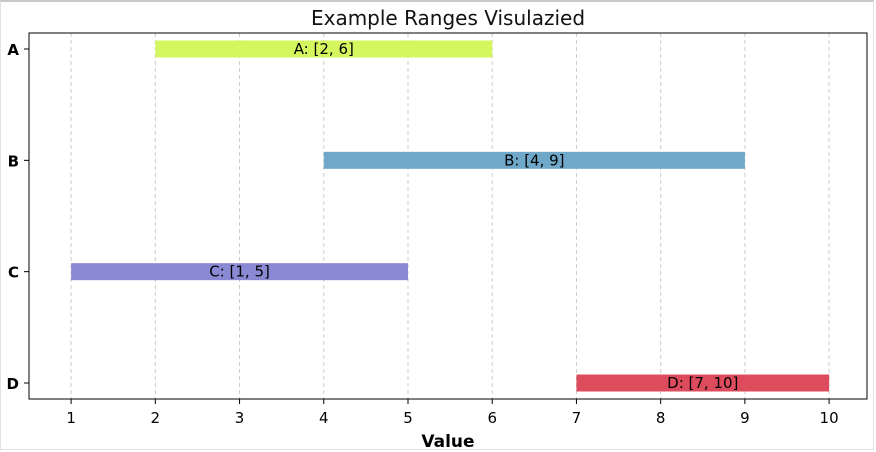 Image resolution: width=876 pixels, height=452 pixels. I want to click on range-label-a: A: [2, 6], so click(324, 49).